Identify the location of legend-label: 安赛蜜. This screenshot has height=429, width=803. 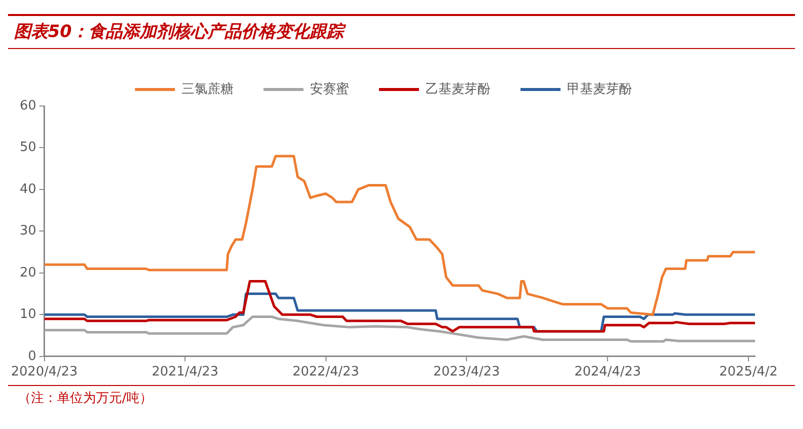
(329, 88).